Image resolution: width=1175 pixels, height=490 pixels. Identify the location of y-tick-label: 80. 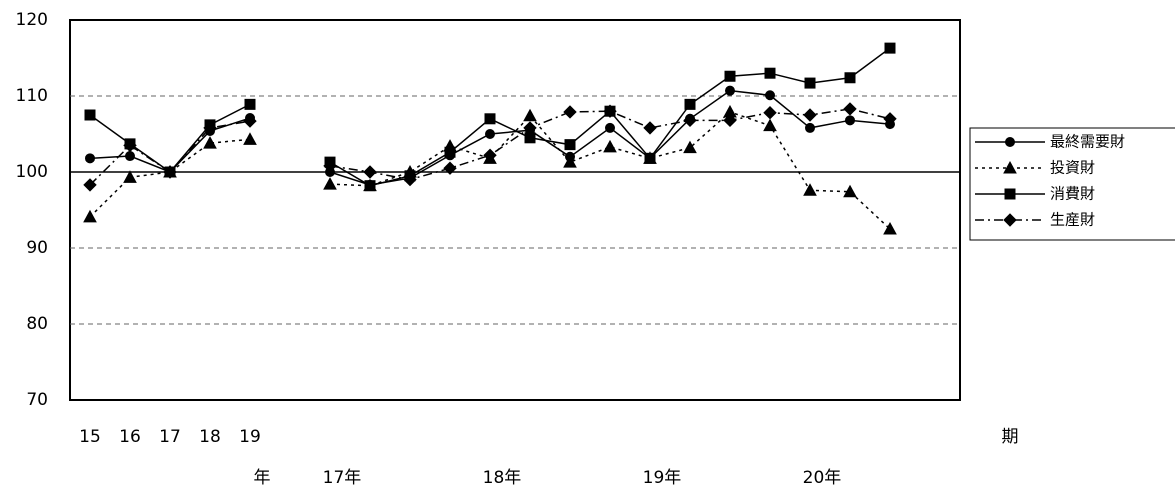
(37, 324).